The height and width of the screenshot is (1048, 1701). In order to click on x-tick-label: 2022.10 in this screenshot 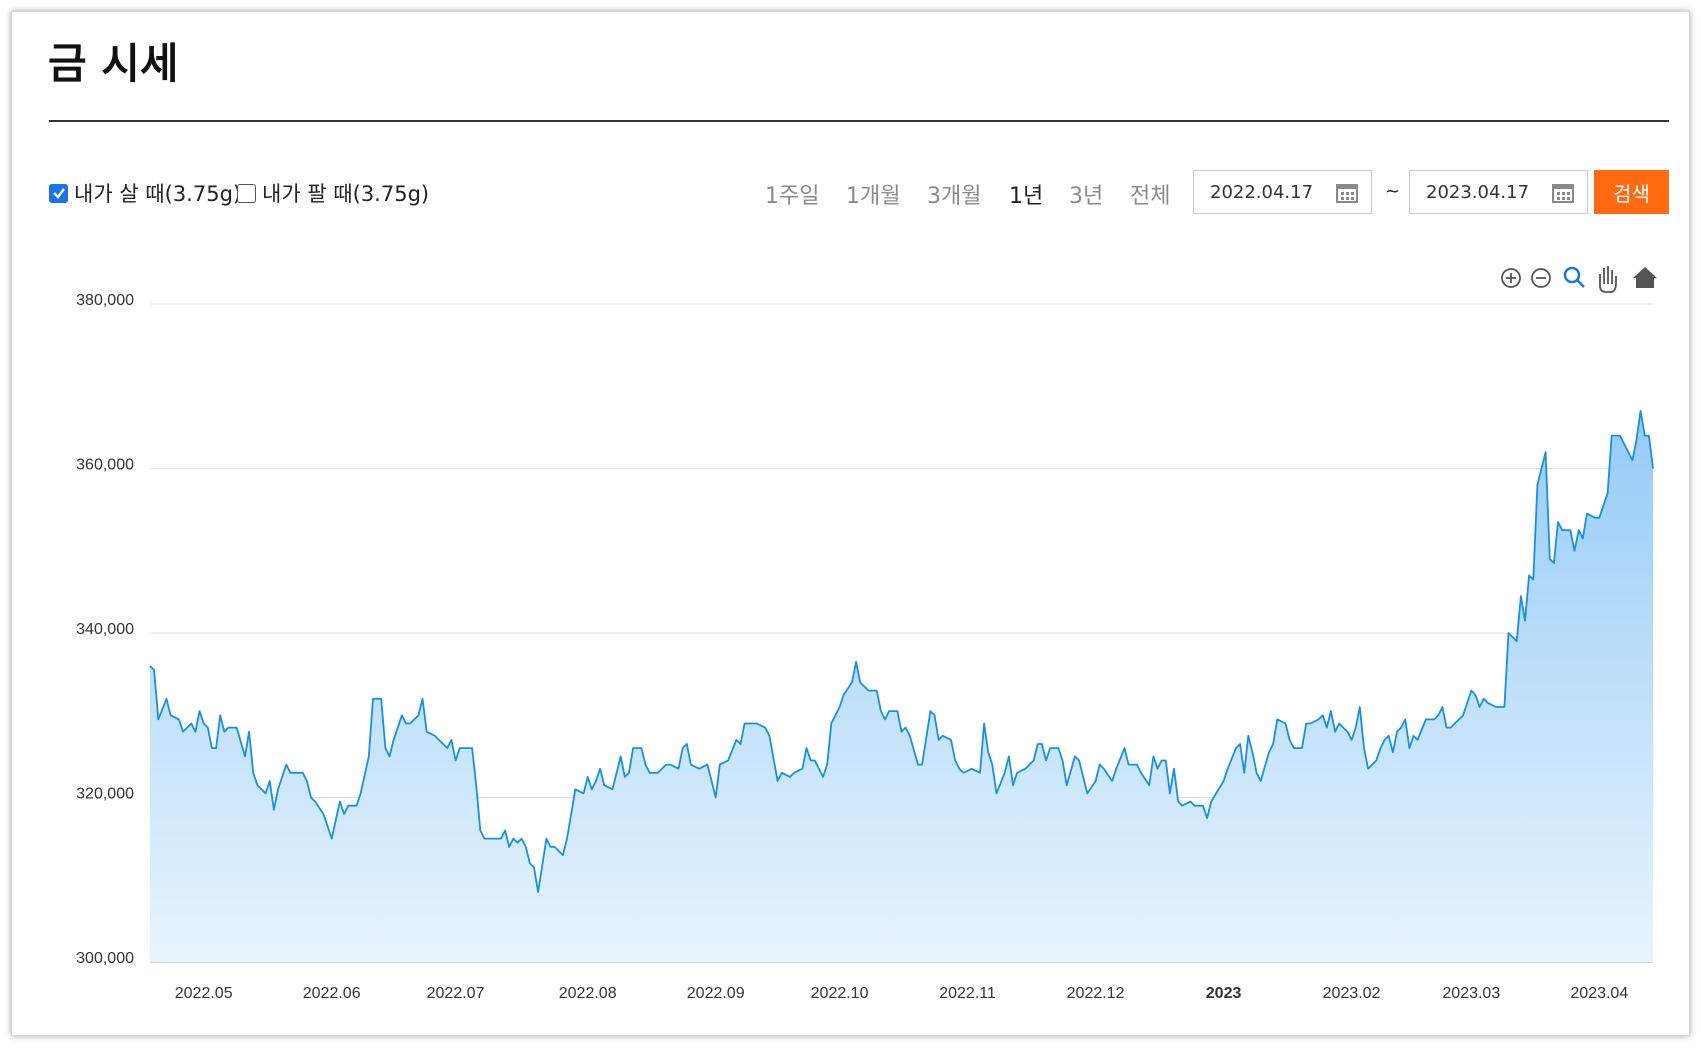, I will do `click(840, 993)`.